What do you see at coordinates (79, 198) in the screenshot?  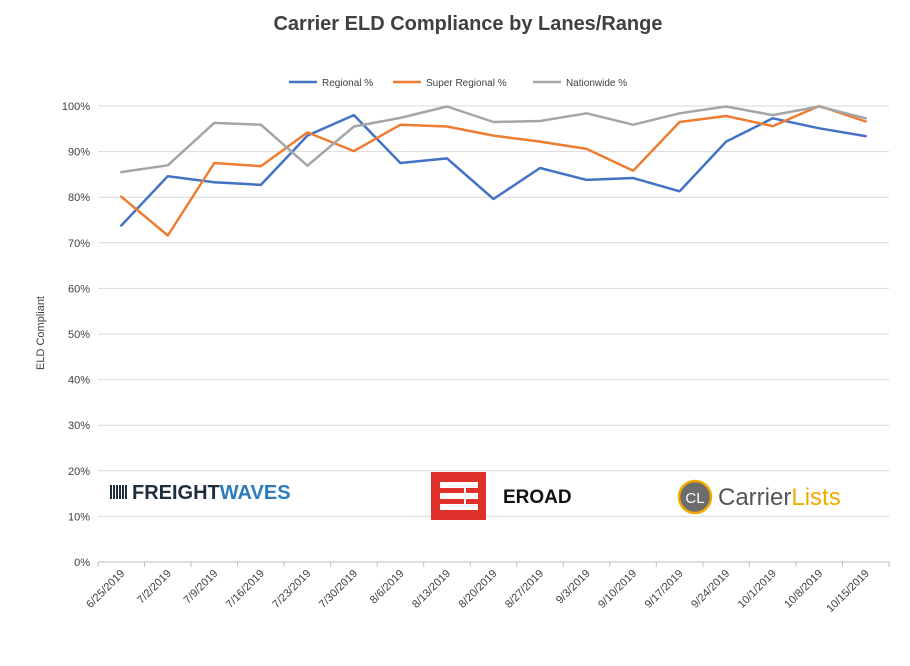 I see `y-tick-label: 80%` at bounding box center [79, 198].